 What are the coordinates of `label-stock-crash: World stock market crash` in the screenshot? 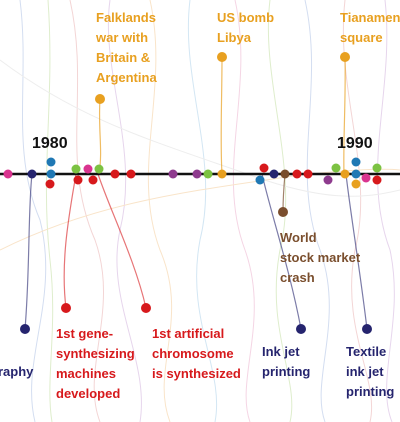 It's located at (322, 257).